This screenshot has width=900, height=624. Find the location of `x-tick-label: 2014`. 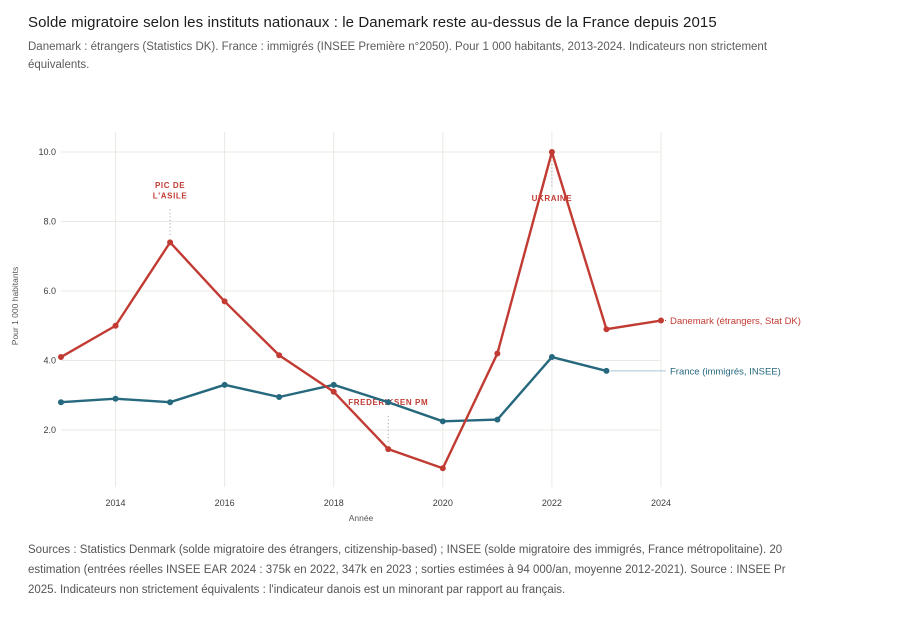

x-tick-label: 2014 is located at coordinates (116, 503).